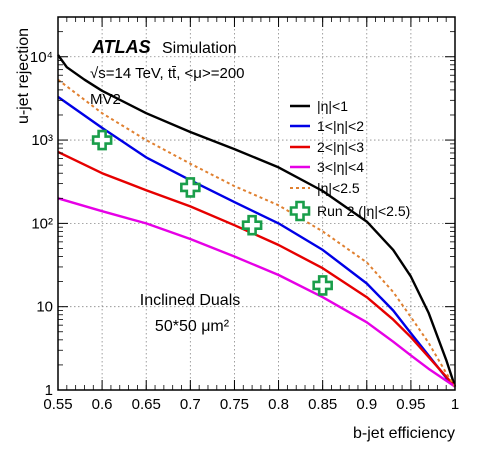 This screenshot has width=480, height=469. I want to click on x-axis-label: b-jet efficiency, so click(404, 433).